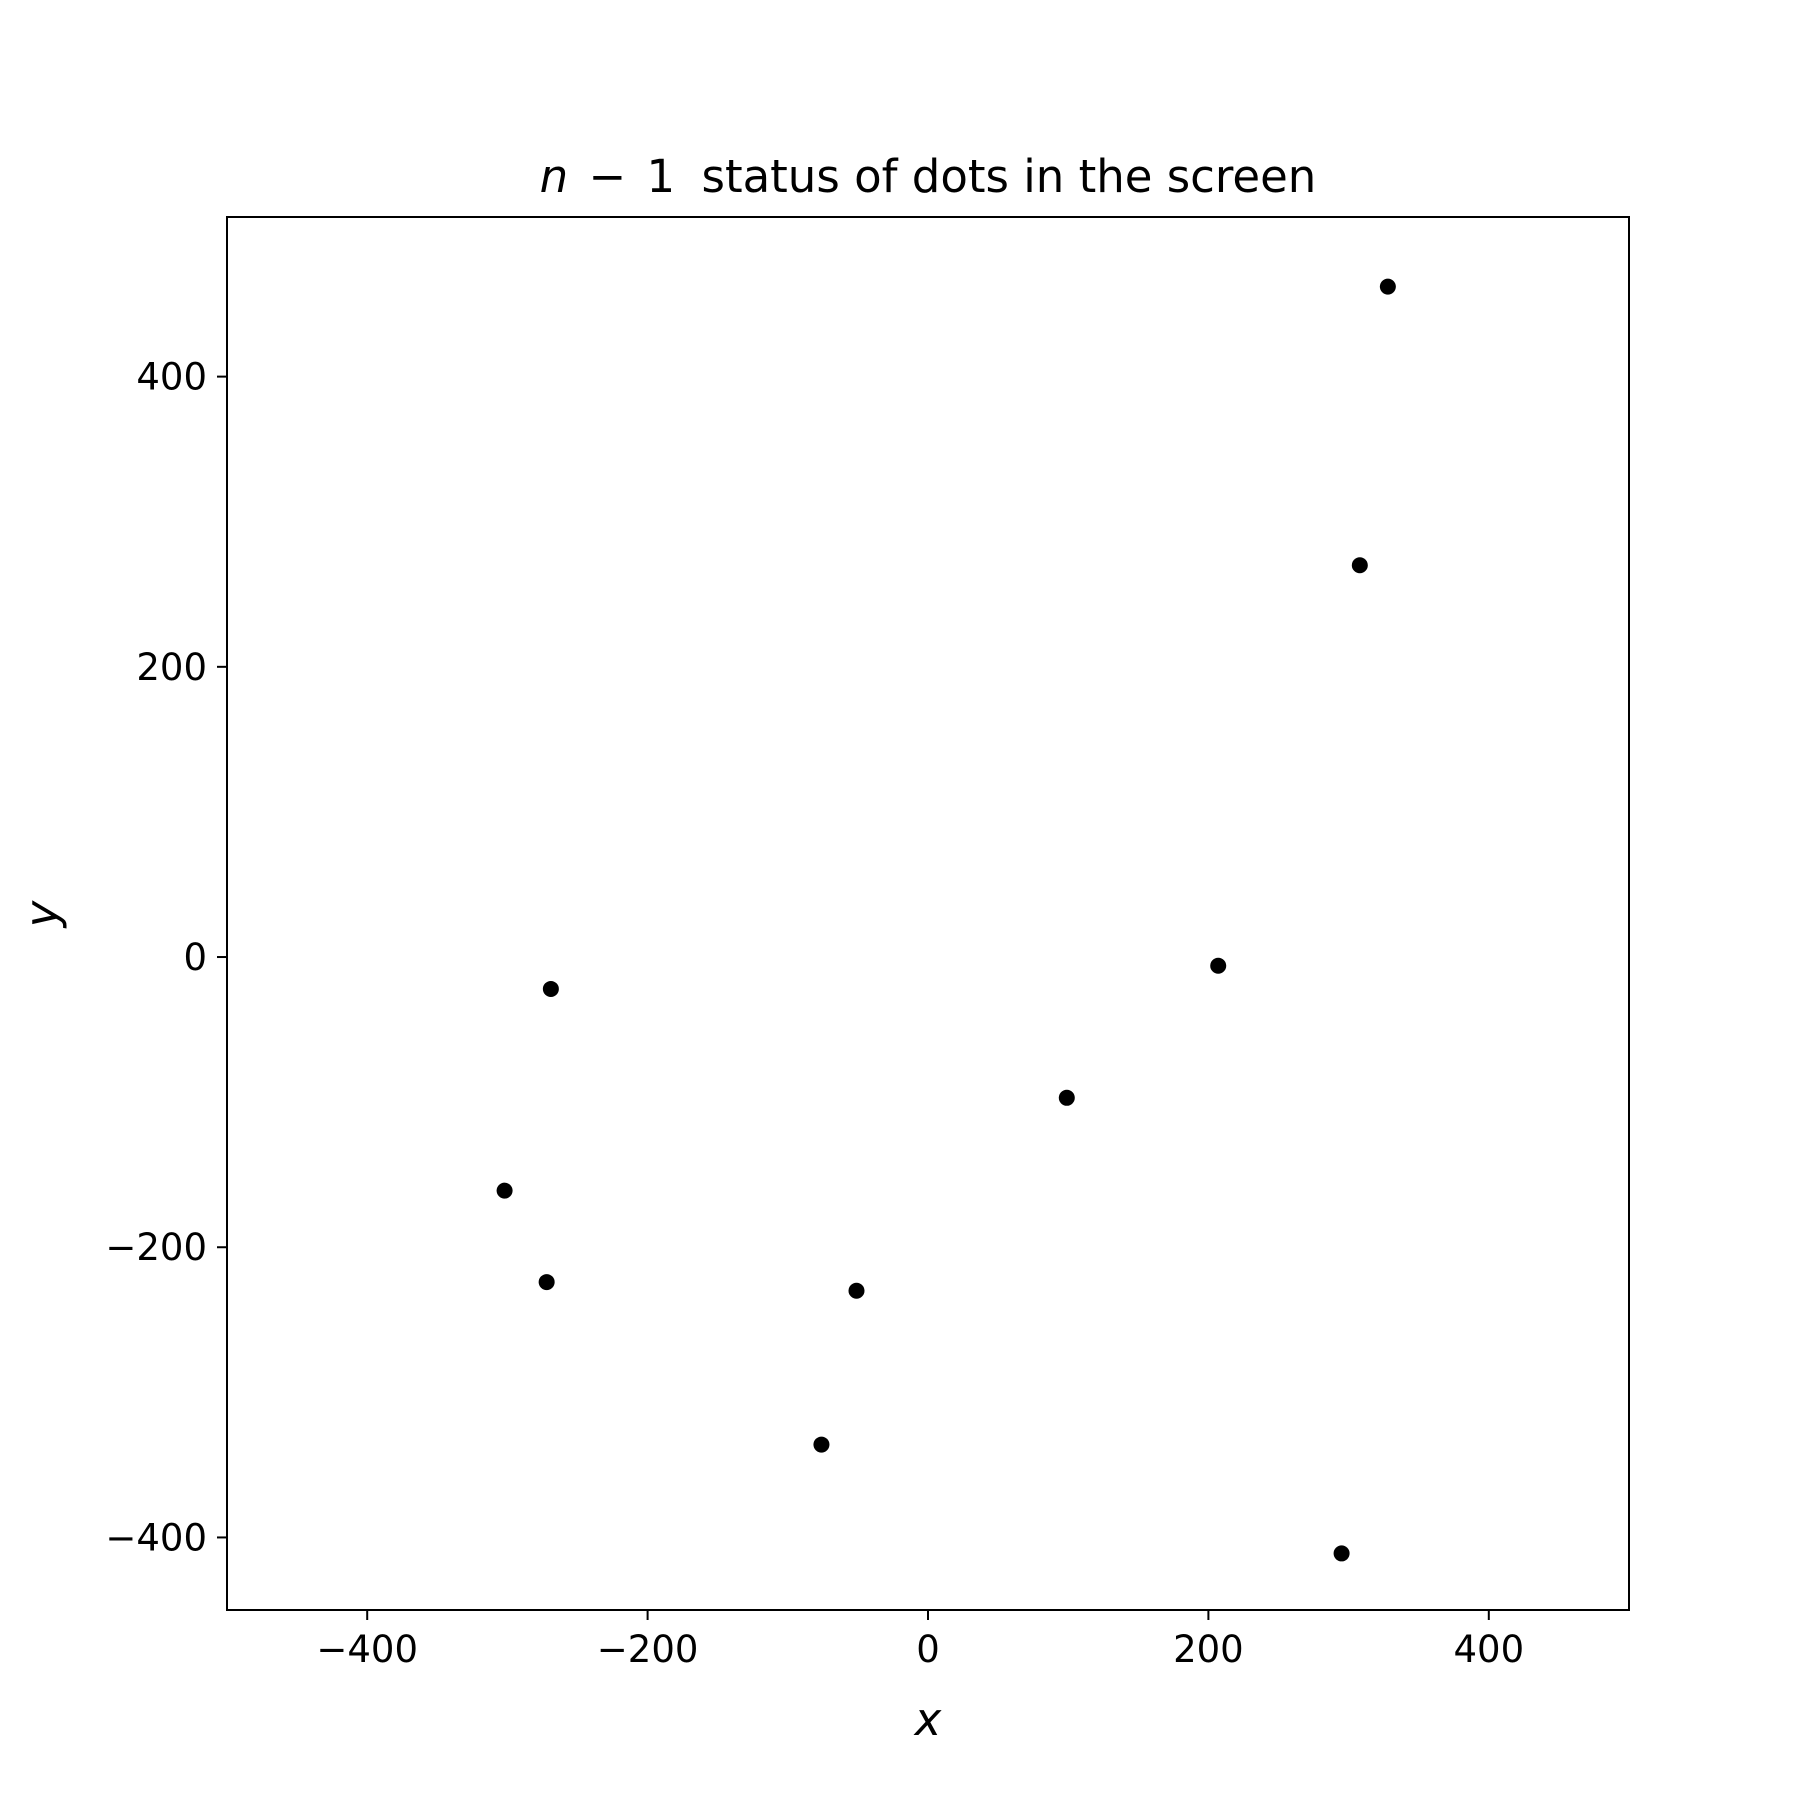 This screenshot has width=1800, height=1800. What do you see at coordinates (156, 1537) in the screenshot?
I see `y-tick-label: −400` at bounding box center [156, 1537].